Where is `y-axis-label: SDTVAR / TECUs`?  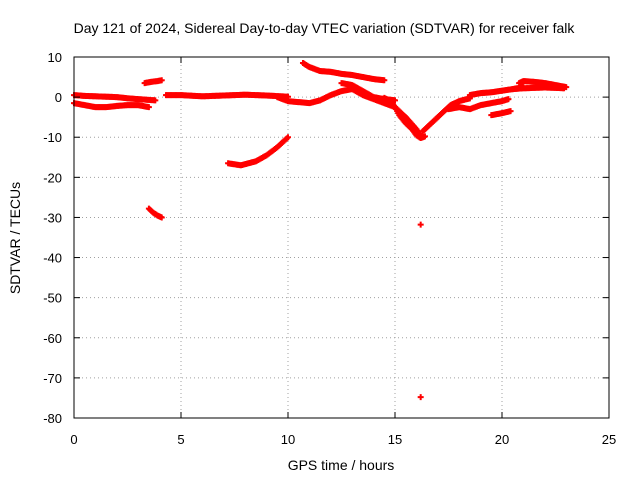 y-axis-label: SDTVAR / TECUs is located at coordinates (15, 238).